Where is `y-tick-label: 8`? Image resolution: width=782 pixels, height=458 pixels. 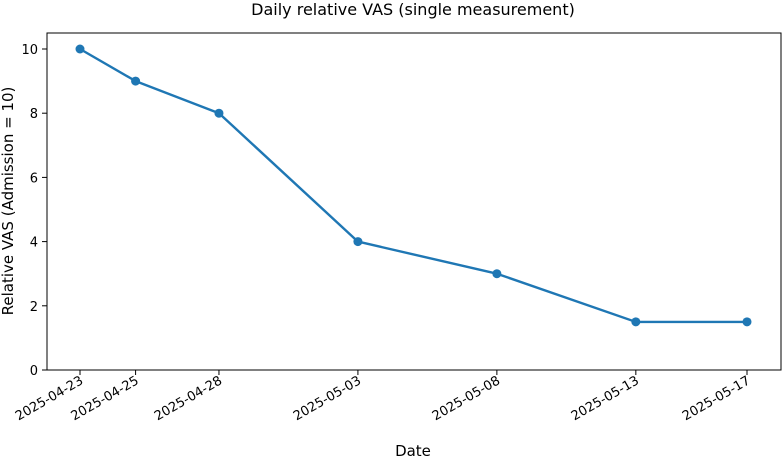 y-tick-label: 8 is located at coordinates (34, 114).